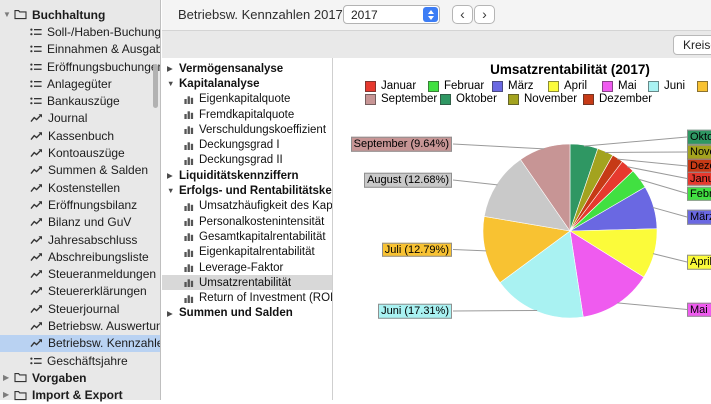 This screenshot has width=711, height=404. Describe the element at coordinates (247, 68) in the screenshot. I see `tree-item-vermogensanalyse: ▶Vermögensanalyse` at that location.